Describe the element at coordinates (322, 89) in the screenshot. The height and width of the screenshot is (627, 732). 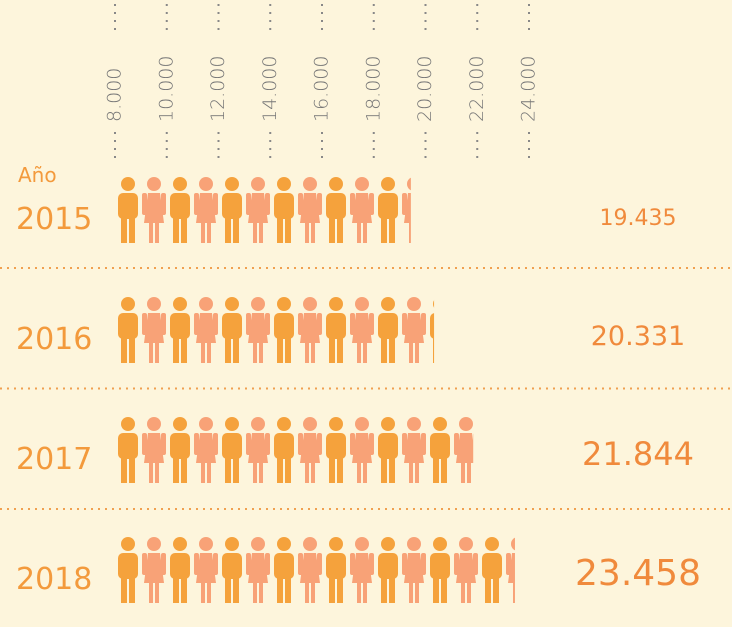
I see `x-tick-label: 16.000` at that location.